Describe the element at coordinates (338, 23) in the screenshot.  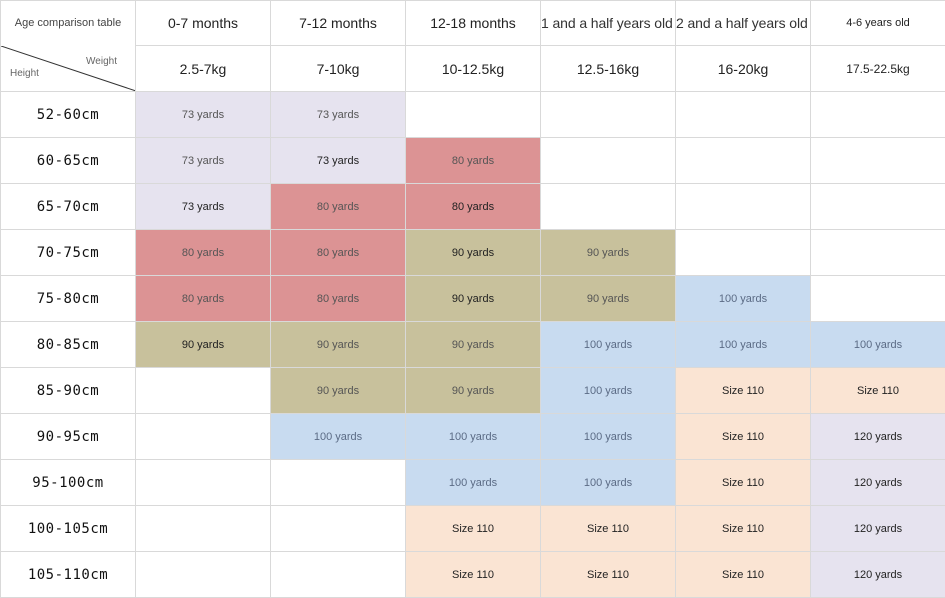
I see `age-header-cell: 7-12 months` at that location.